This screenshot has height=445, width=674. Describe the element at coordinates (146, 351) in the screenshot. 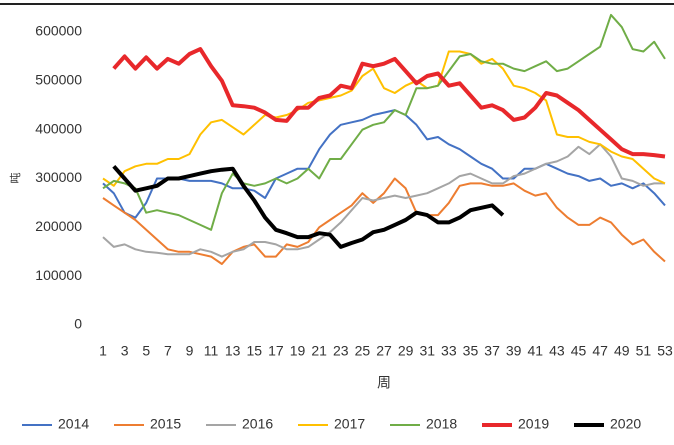

I see `x-tick-label: 5` at that location.